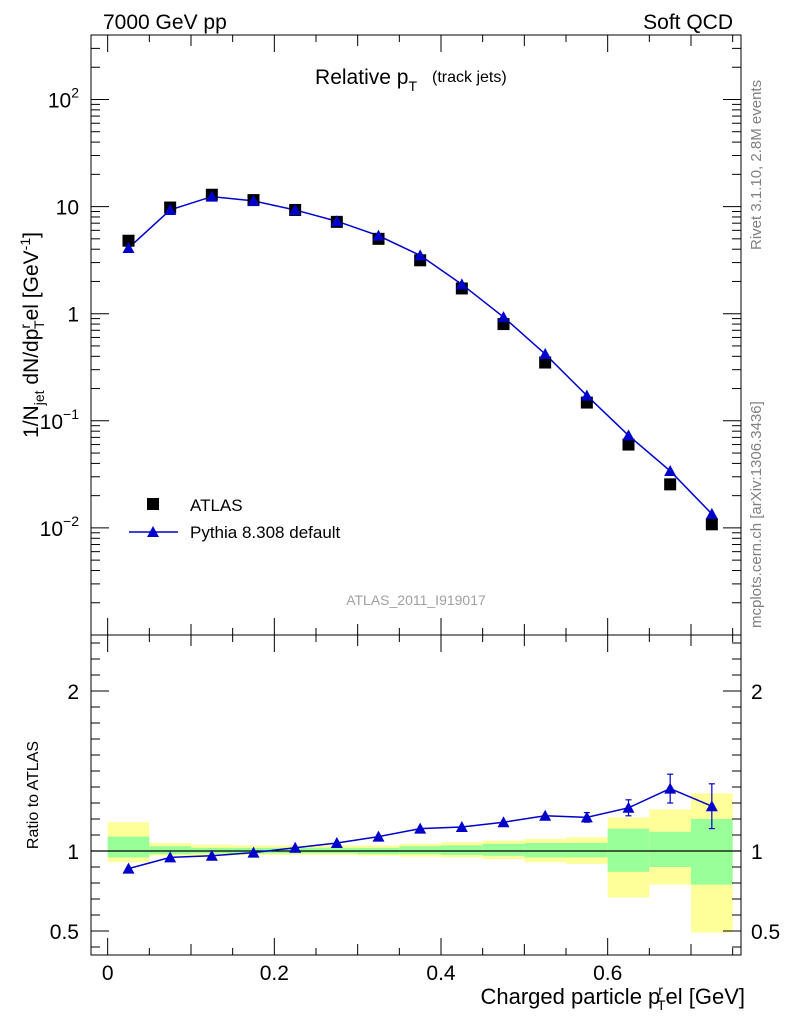 The image size is (786, 1024). I want to click on main-y-tick-labels: 10⁻² 10⁻¹ 1 10 10², so click(60, 312).